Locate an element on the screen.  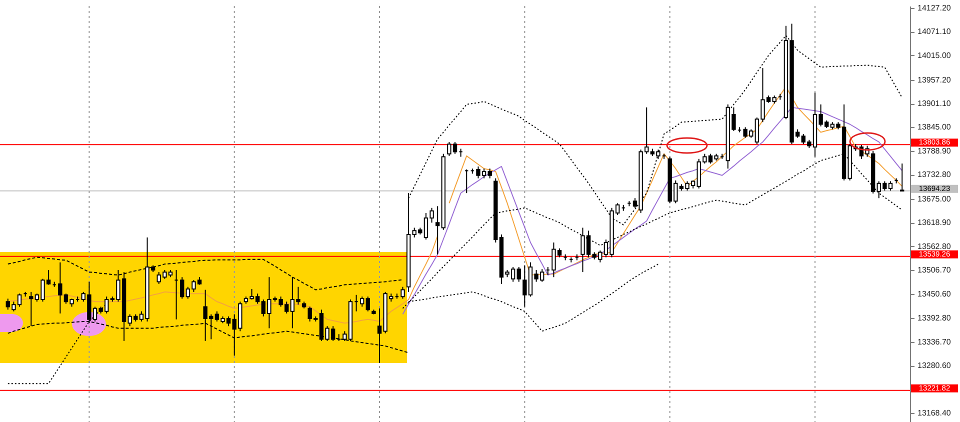
y-tick-label: 13618.90 is located at coordinates (935, 223).